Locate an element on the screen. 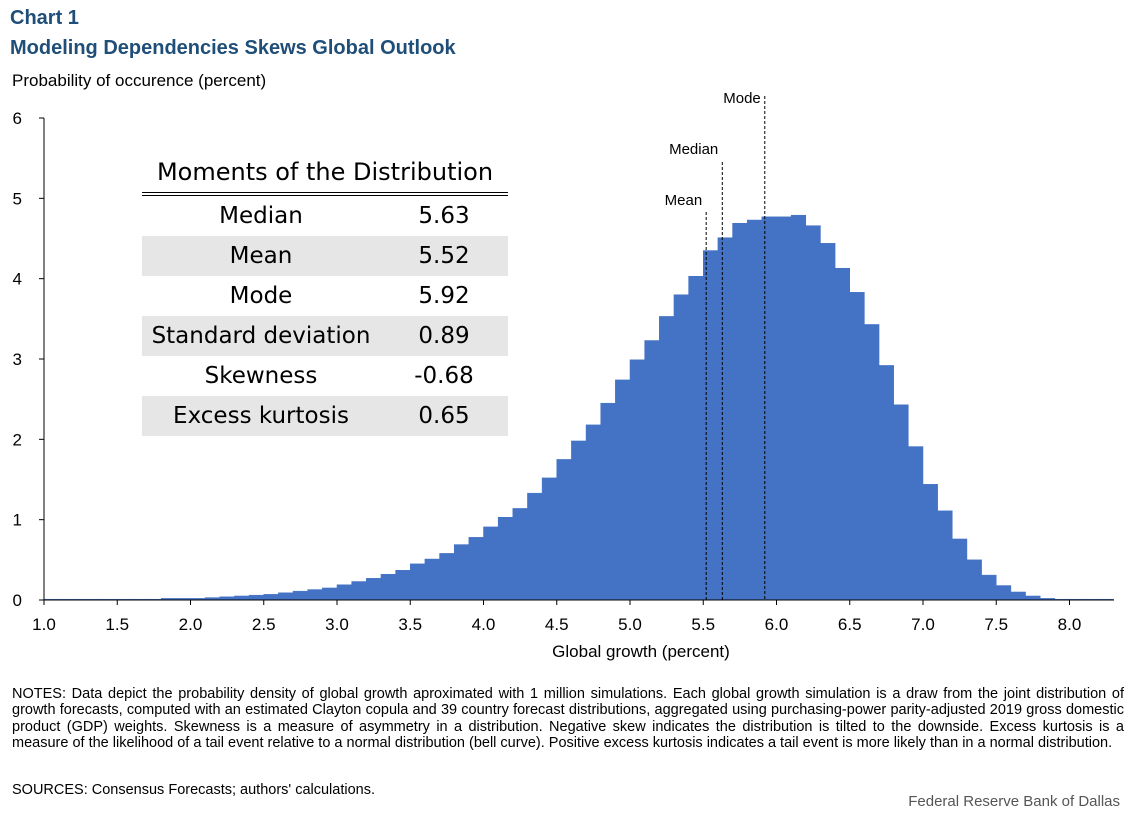 Image resolution: width=1138 pixels, height=826 pixels. y-tick-label: 2 is located at coordinates (17, 439).